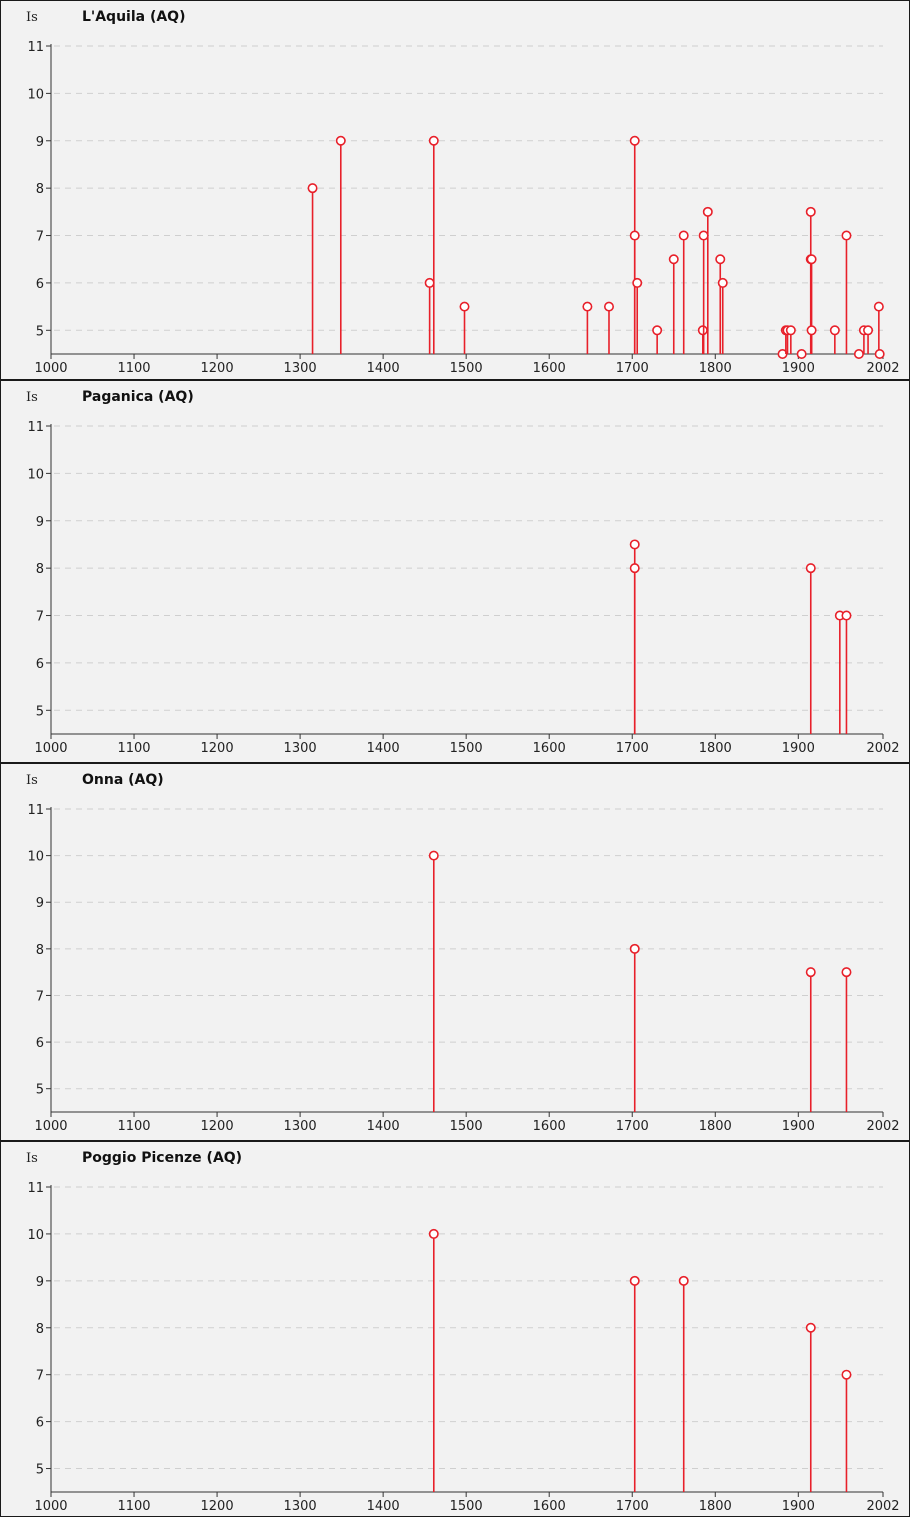  I want to click on chart-title: L'Aquila (AQ), so click(134, 17).